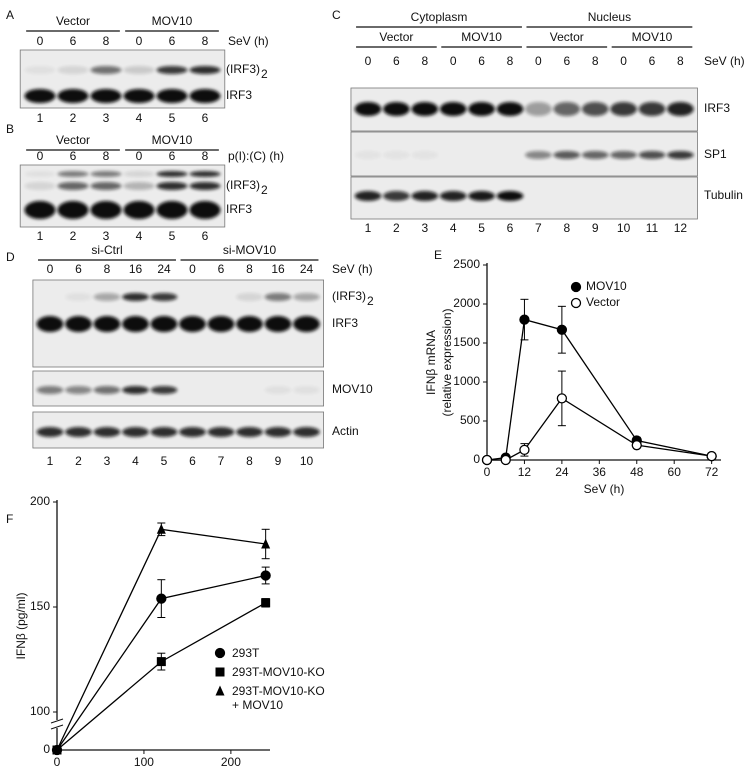  What do you see at coordinates (264, 190) in the screenshot?
I see `band-label-sub: 2` at bounding box center [264, 190].